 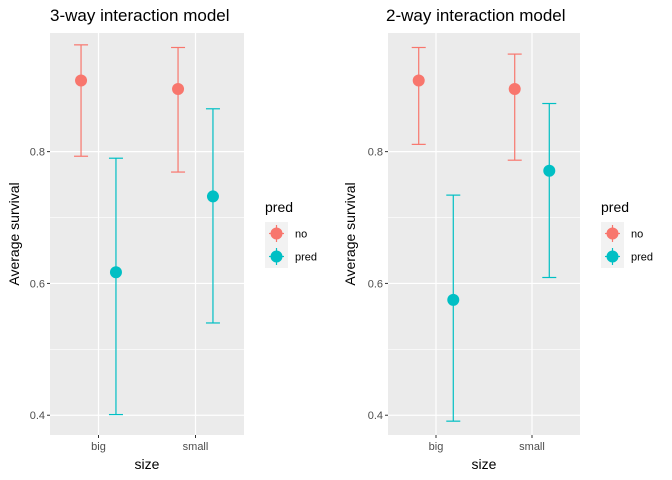 What do you see at coordinates (476, 15) in the screenshot?
I see `chart-title: 2-way interaction model` at bounding box center [476, 15].